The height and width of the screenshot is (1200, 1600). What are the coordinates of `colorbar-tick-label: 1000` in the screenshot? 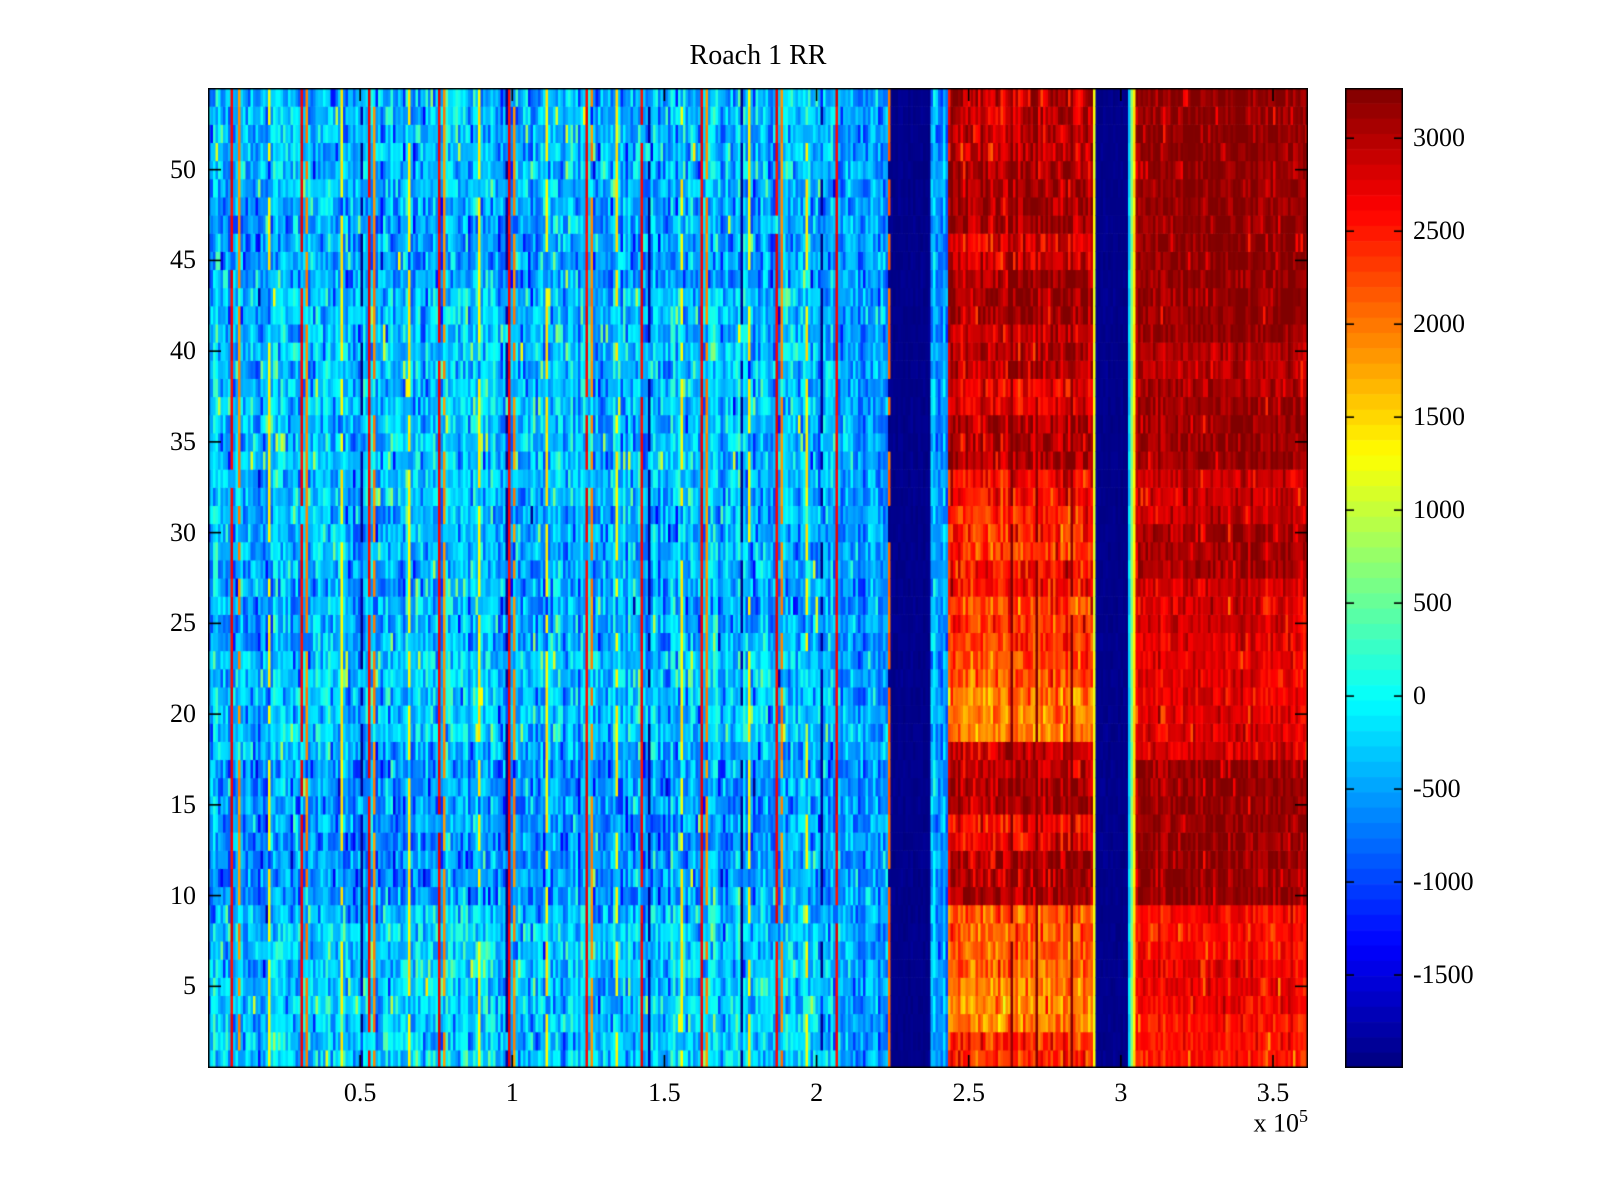 It's located at (1439, 510).